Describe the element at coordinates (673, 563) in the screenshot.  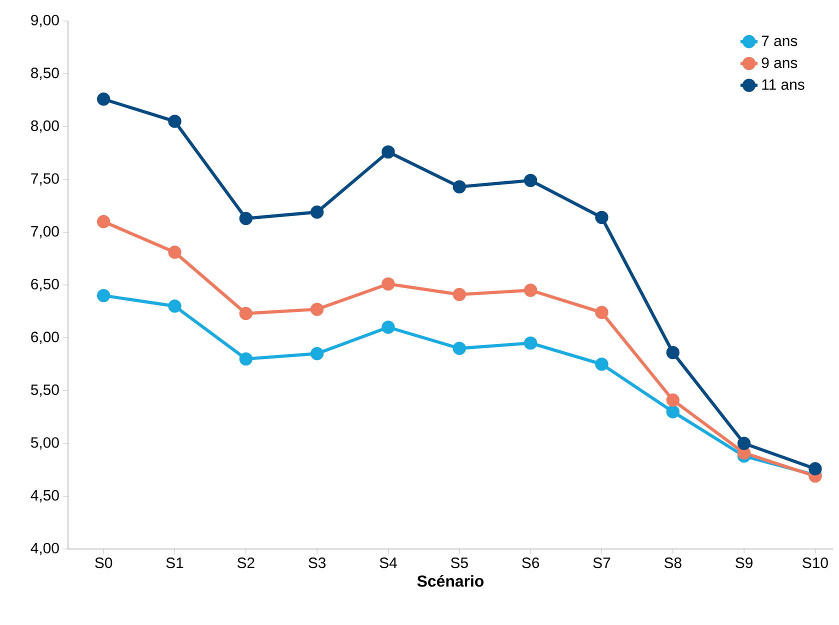
I see `x-tick-label: S8` at that location.